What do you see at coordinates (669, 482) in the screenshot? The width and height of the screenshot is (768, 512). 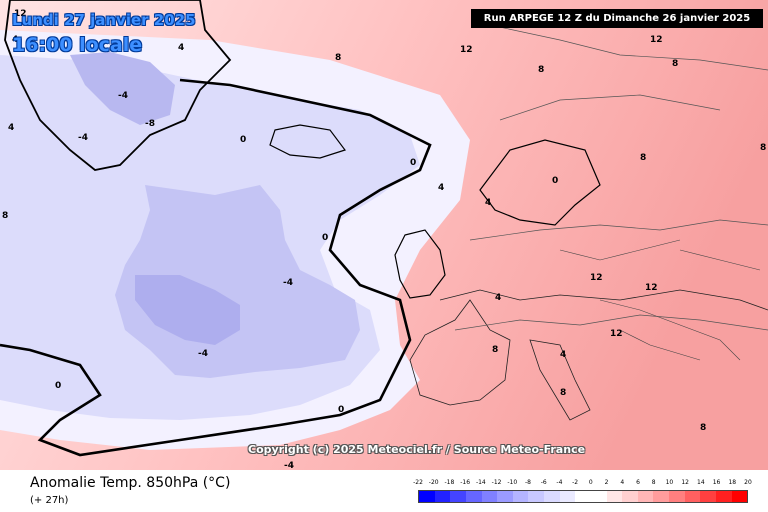 I see `scale-tick-label: 10` at bounding box center [669, 482].